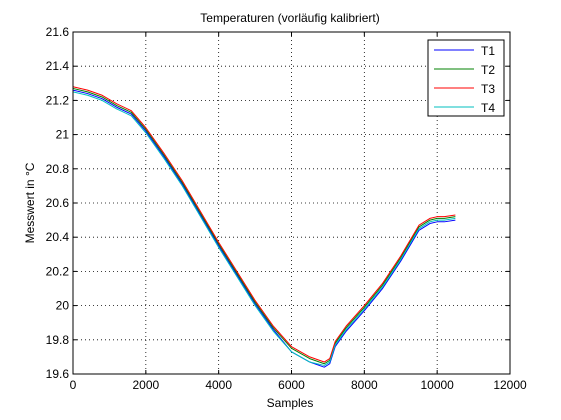  Describe the element at coordinates (30, 202) in the screenshot. I see `y-axis-label: Messwert in °C` at that location.